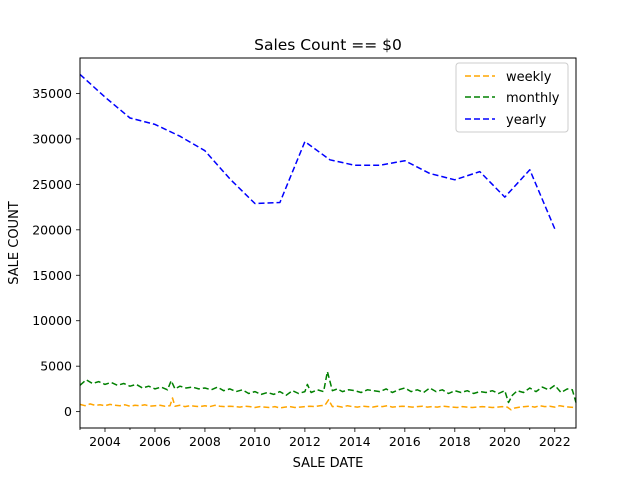 The image size is (640, 480). I want to click on legend-box, so click(512, 97).